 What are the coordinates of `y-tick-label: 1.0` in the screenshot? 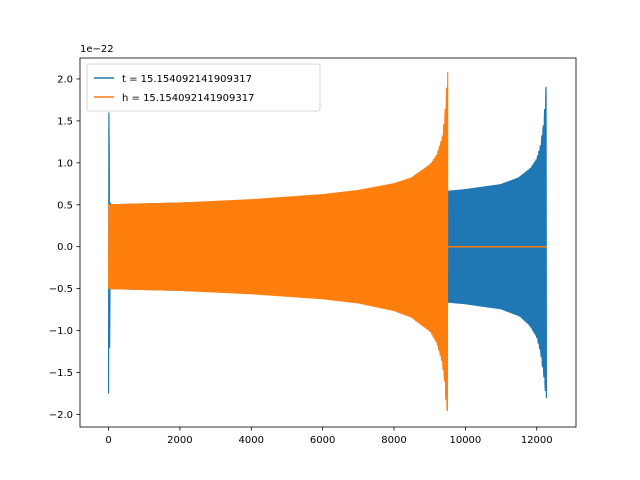 It's located at (65, 163).